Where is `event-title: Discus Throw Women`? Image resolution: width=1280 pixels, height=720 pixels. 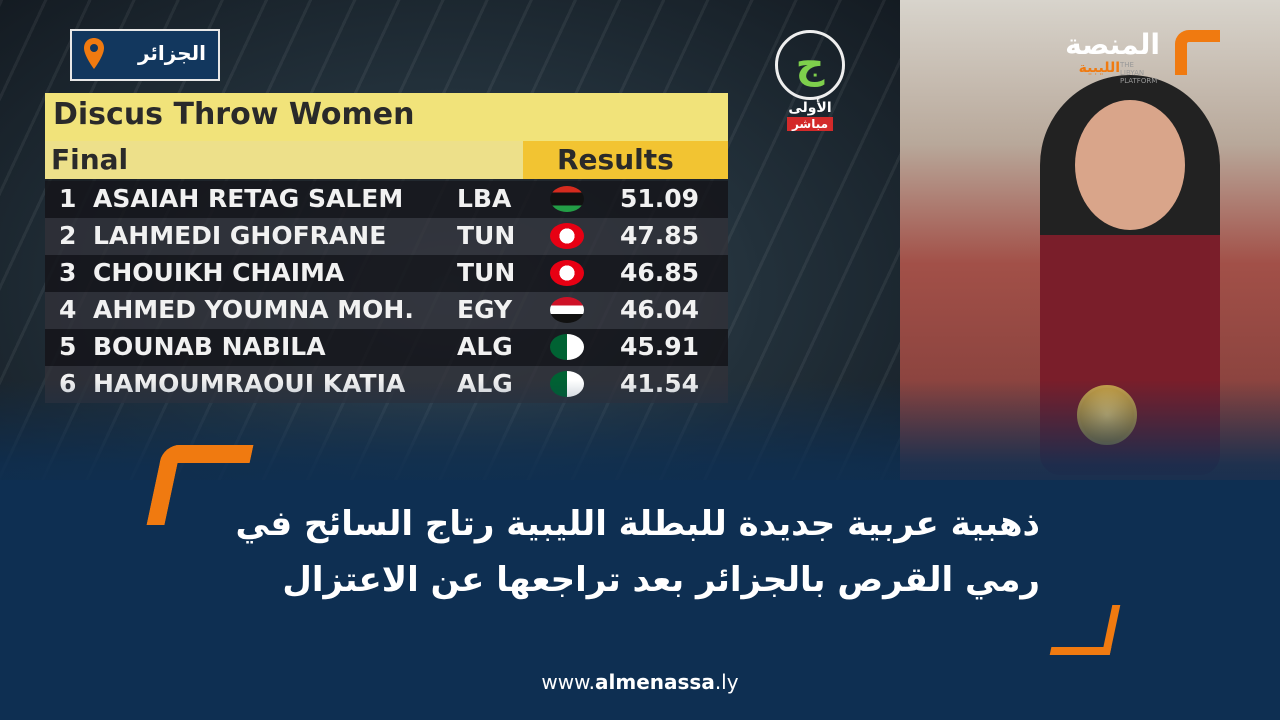
event-title: Discus Throw Women is located at coordinates (386, 117).